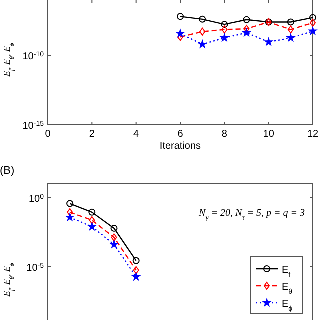 Image resolution: width=320 pixels, height=320 pixels. What do you see at coordinates (33, 57) in the screenshot?
I see `y-tick-label: 10$^{-10}$` at bounding box center [33, 57].